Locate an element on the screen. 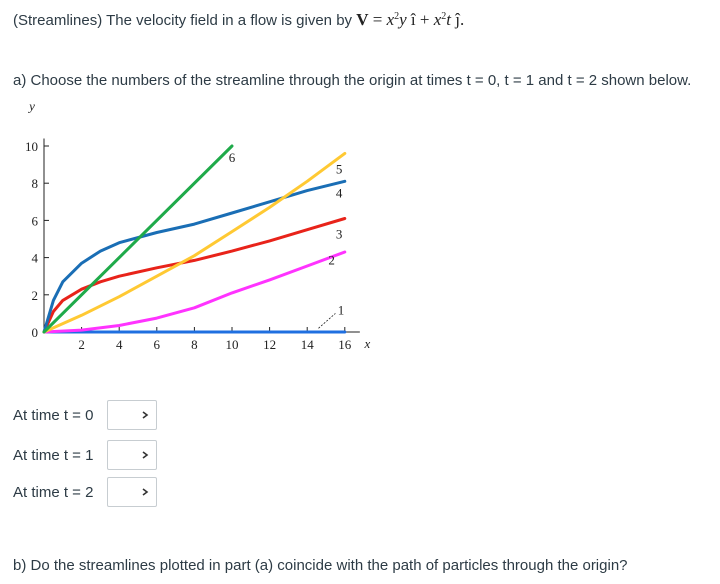  answer-row-t2: At time t = 2 is located at coordinates (85, 492).